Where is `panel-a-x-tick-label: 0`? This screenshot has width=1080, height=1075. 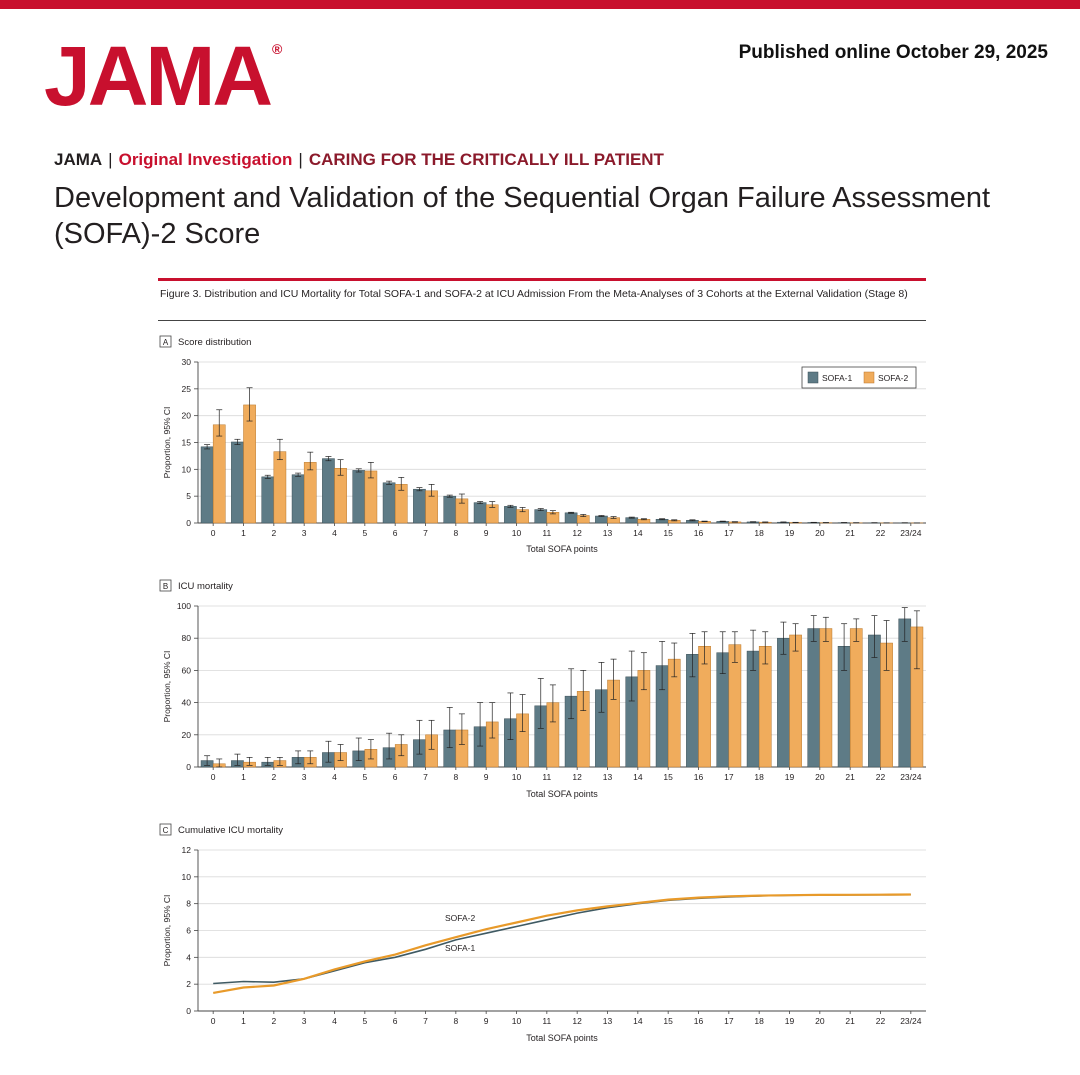
panel-a-x-tick-label: 0 is located at coordinates (213, 533).